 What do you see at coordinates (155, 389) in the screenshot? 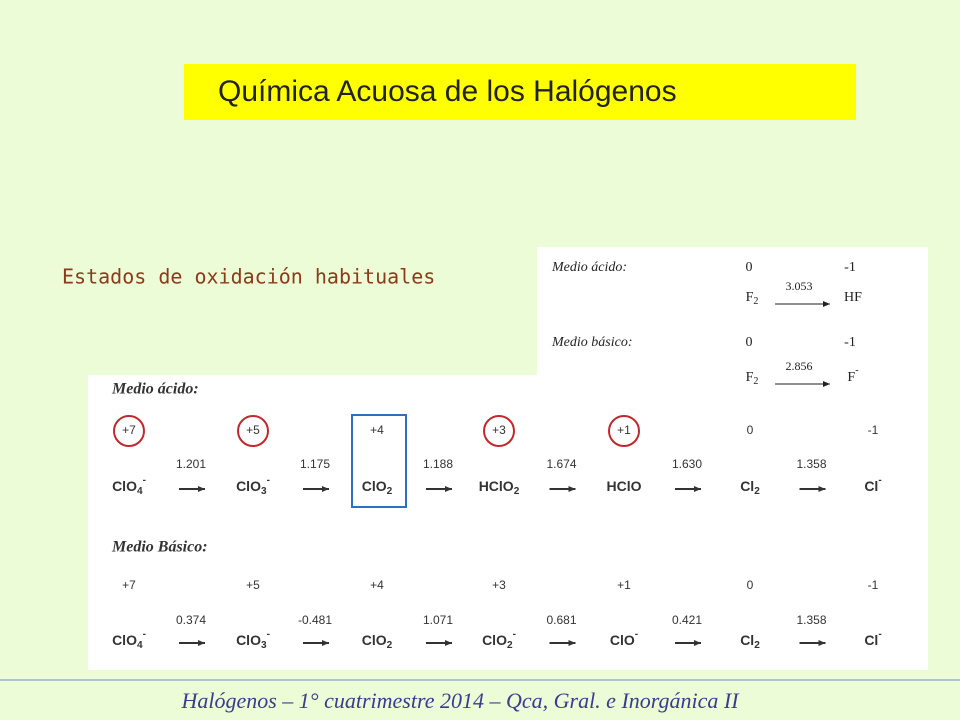
I see `medium-label: Medio ácido:` at bounding box center [155, 389].